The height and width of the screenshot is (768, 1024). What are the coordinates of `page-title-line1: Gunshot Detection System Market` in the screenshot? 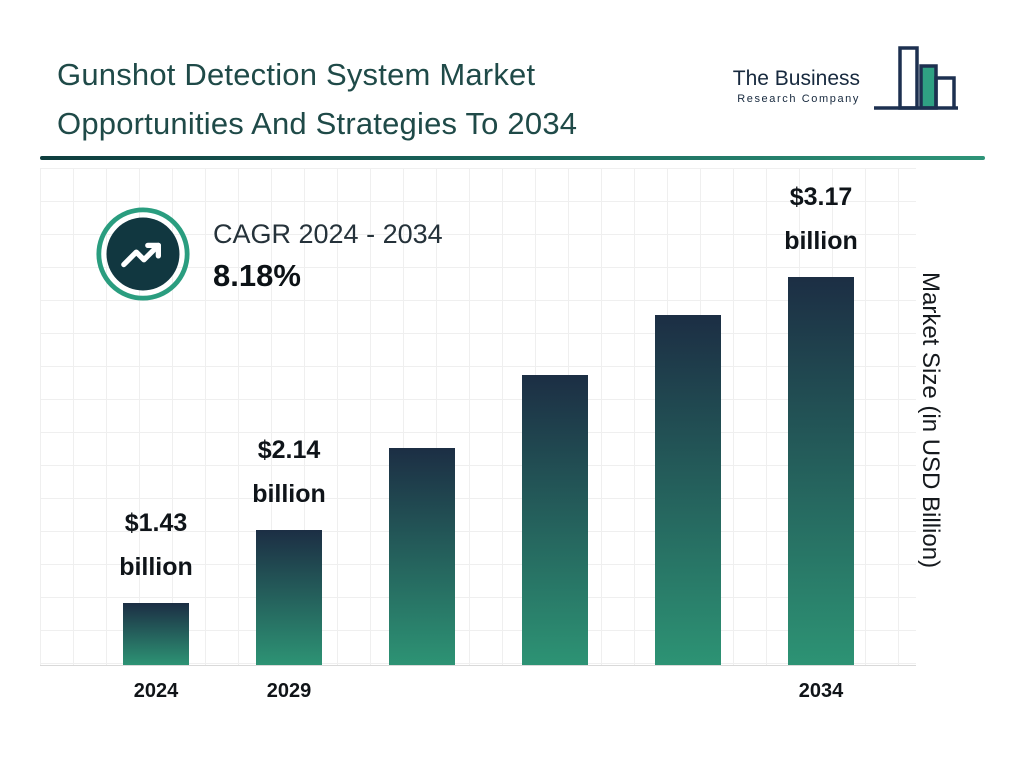 It's located at (296, 74).